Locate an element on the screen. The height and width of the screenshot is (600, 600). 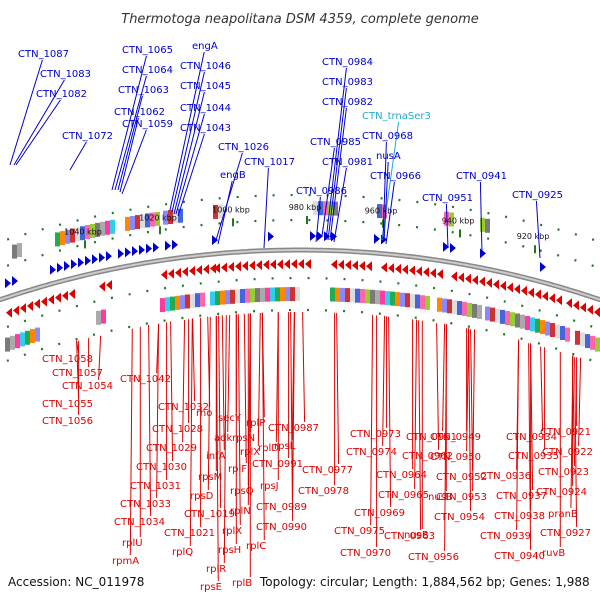
reverse-gene-label: CTN_0953 is located at coordinates (461, 497).